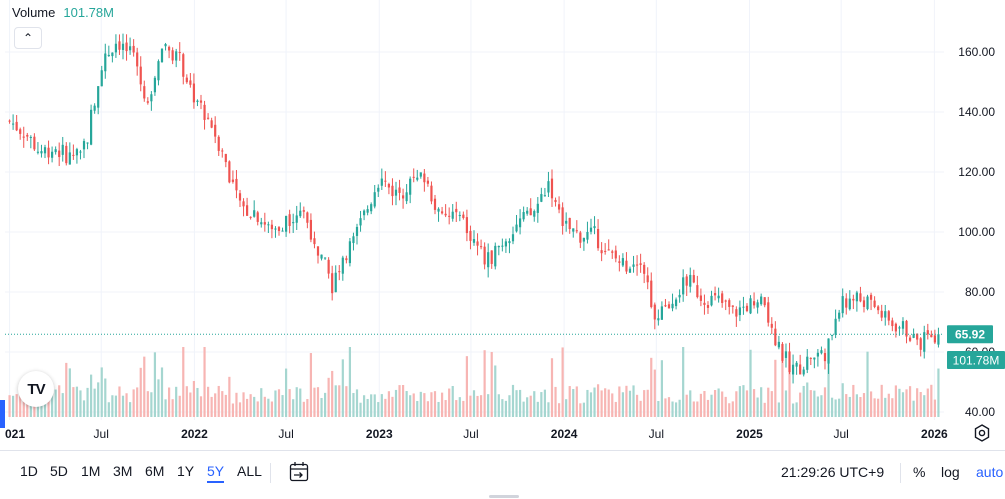  Describe the element at coordinates (379, 434) in the screenshot. I see `x-tick-label: 2023` at that location.